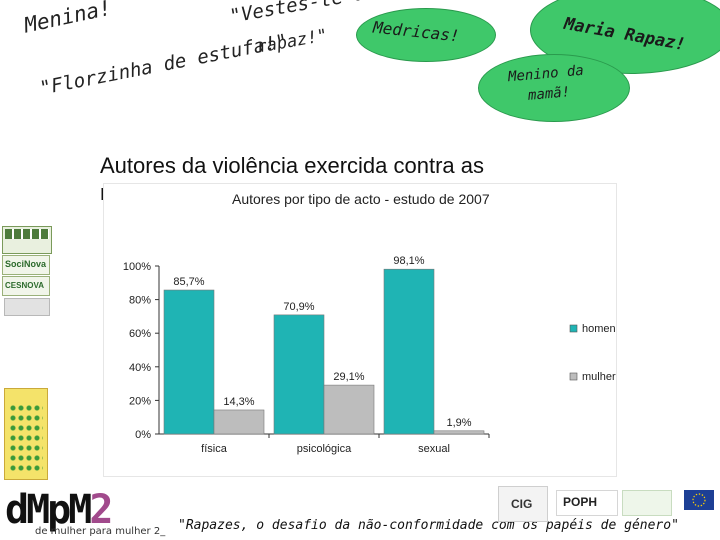 The width and height of the screenshot is (720, 540). I want to click on brand-logo: dMpM2, so click(59, 510).